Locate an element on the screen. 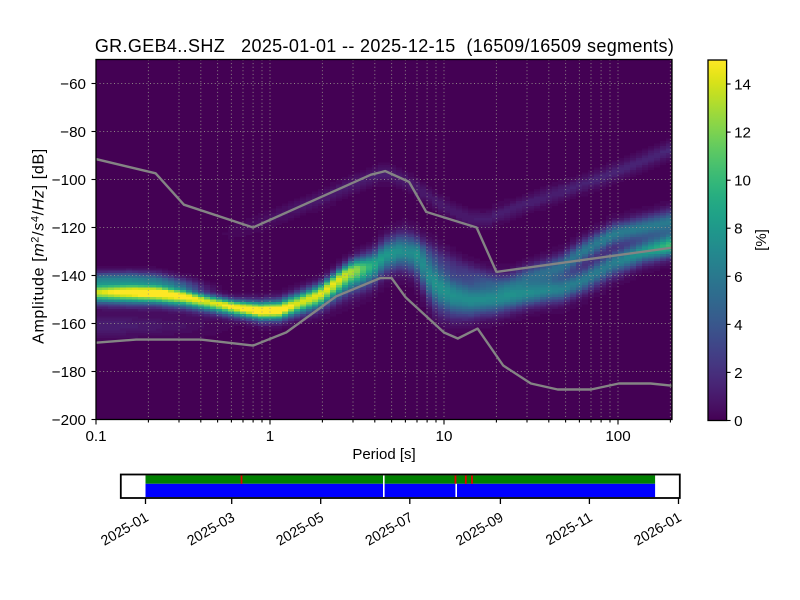  svg-text: 8 is located at coordinates (738, 229).